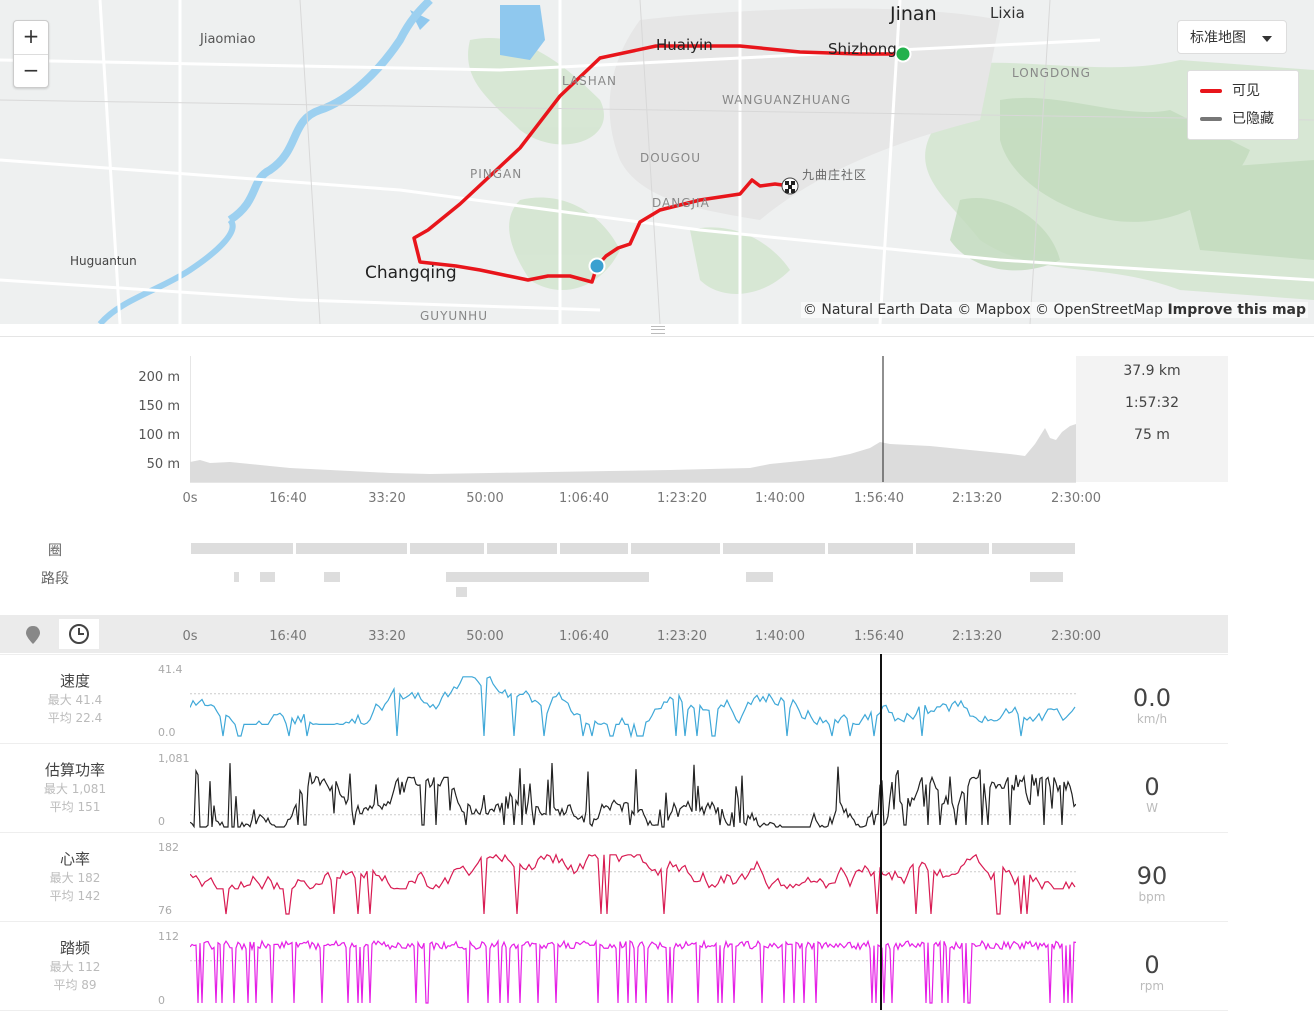 This screenshot has width=1314, height=1021. What do you see at coordinates (1007, 13) in the screenshot?
I see `place-label: Lixia` at bounding box center [1007, 13].